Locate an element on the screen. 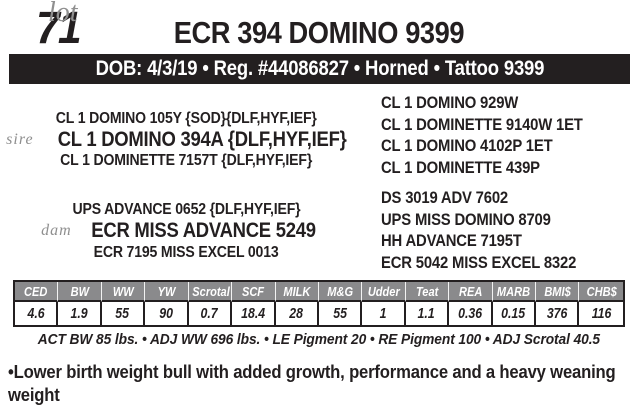  epd-value-ww: 55 is located at coordinates (123, 313).